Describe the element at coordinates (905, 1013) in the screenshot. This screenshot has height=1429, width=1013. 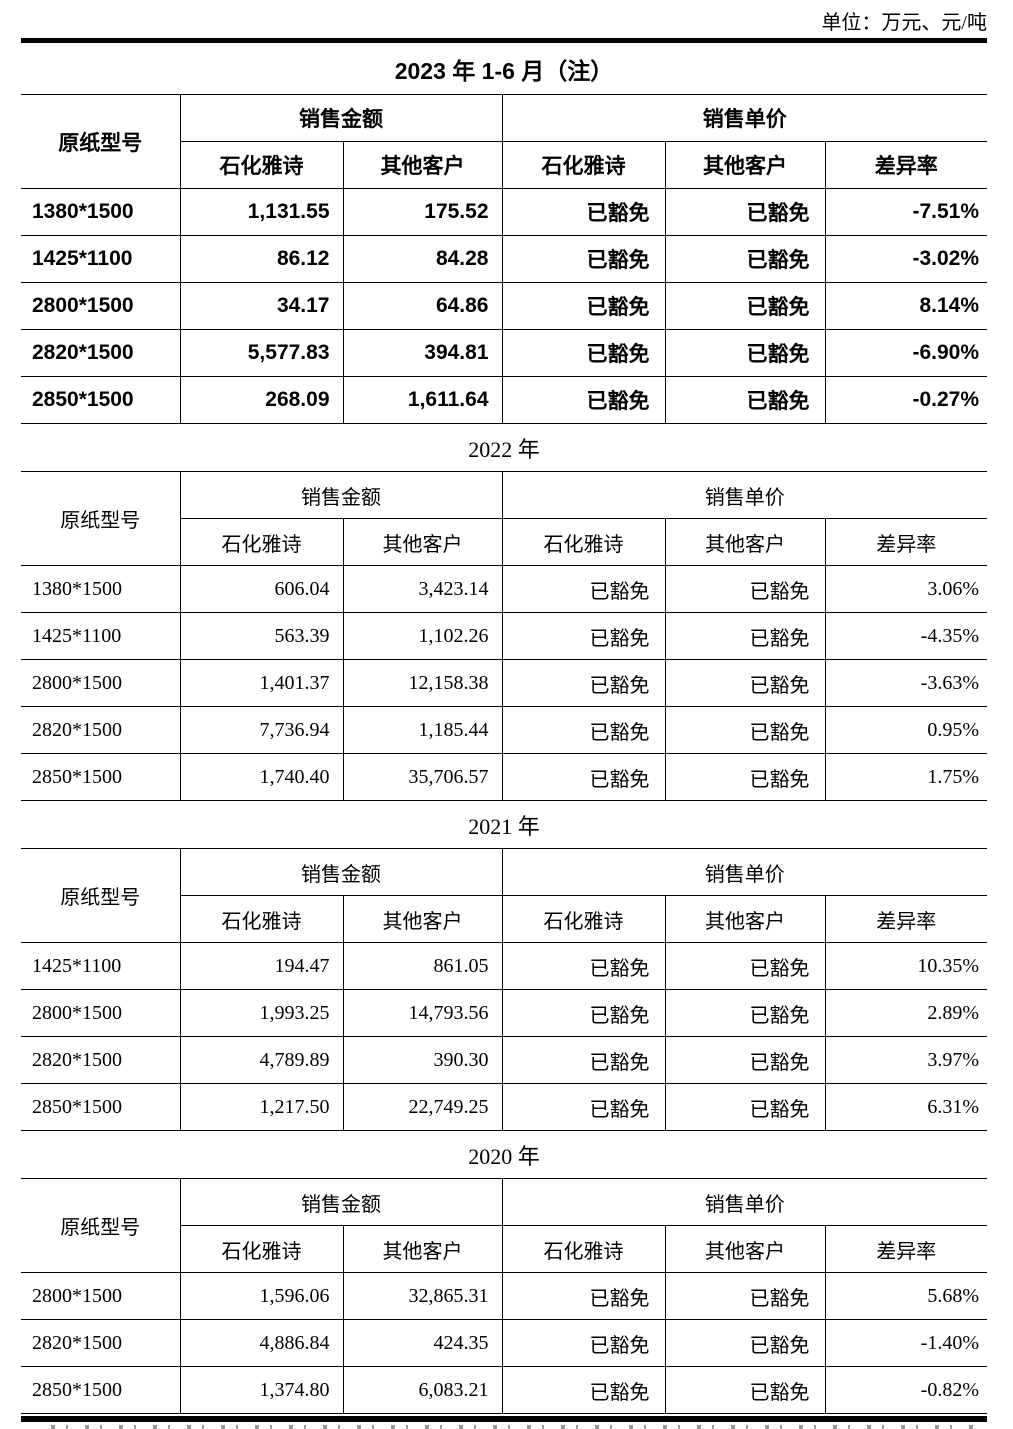
I see `cell-diff-rate: 2.89%` at that location.